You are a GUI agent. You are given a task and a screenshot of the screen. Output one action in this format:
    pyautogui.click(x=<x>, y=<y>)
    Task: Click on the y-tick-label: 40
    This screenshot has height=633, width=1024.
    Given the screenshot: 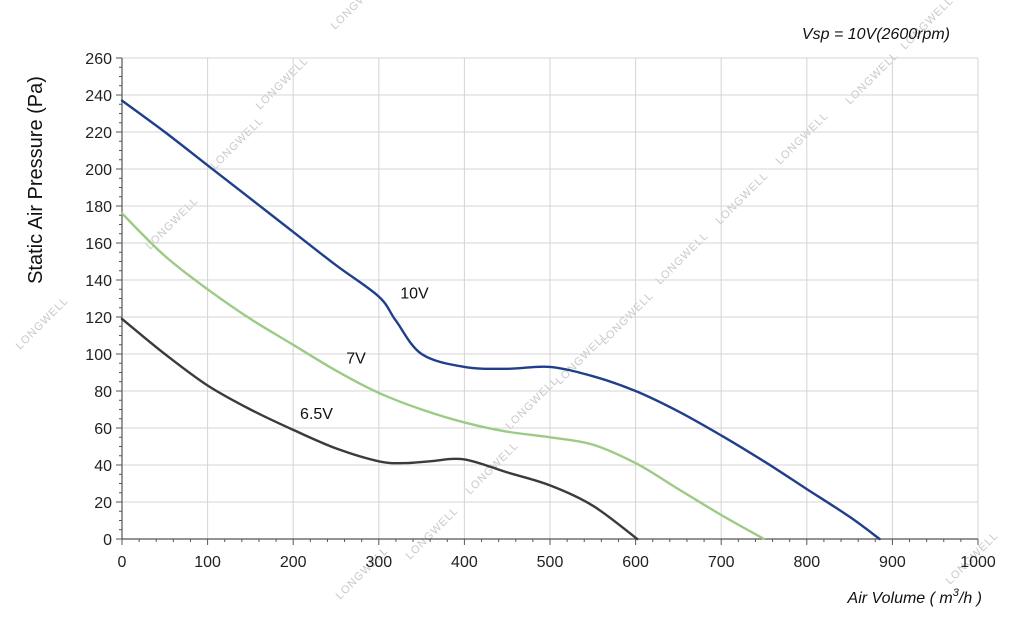 What is the action you would take?
    pyautogui.click(x=103, y=466)
    